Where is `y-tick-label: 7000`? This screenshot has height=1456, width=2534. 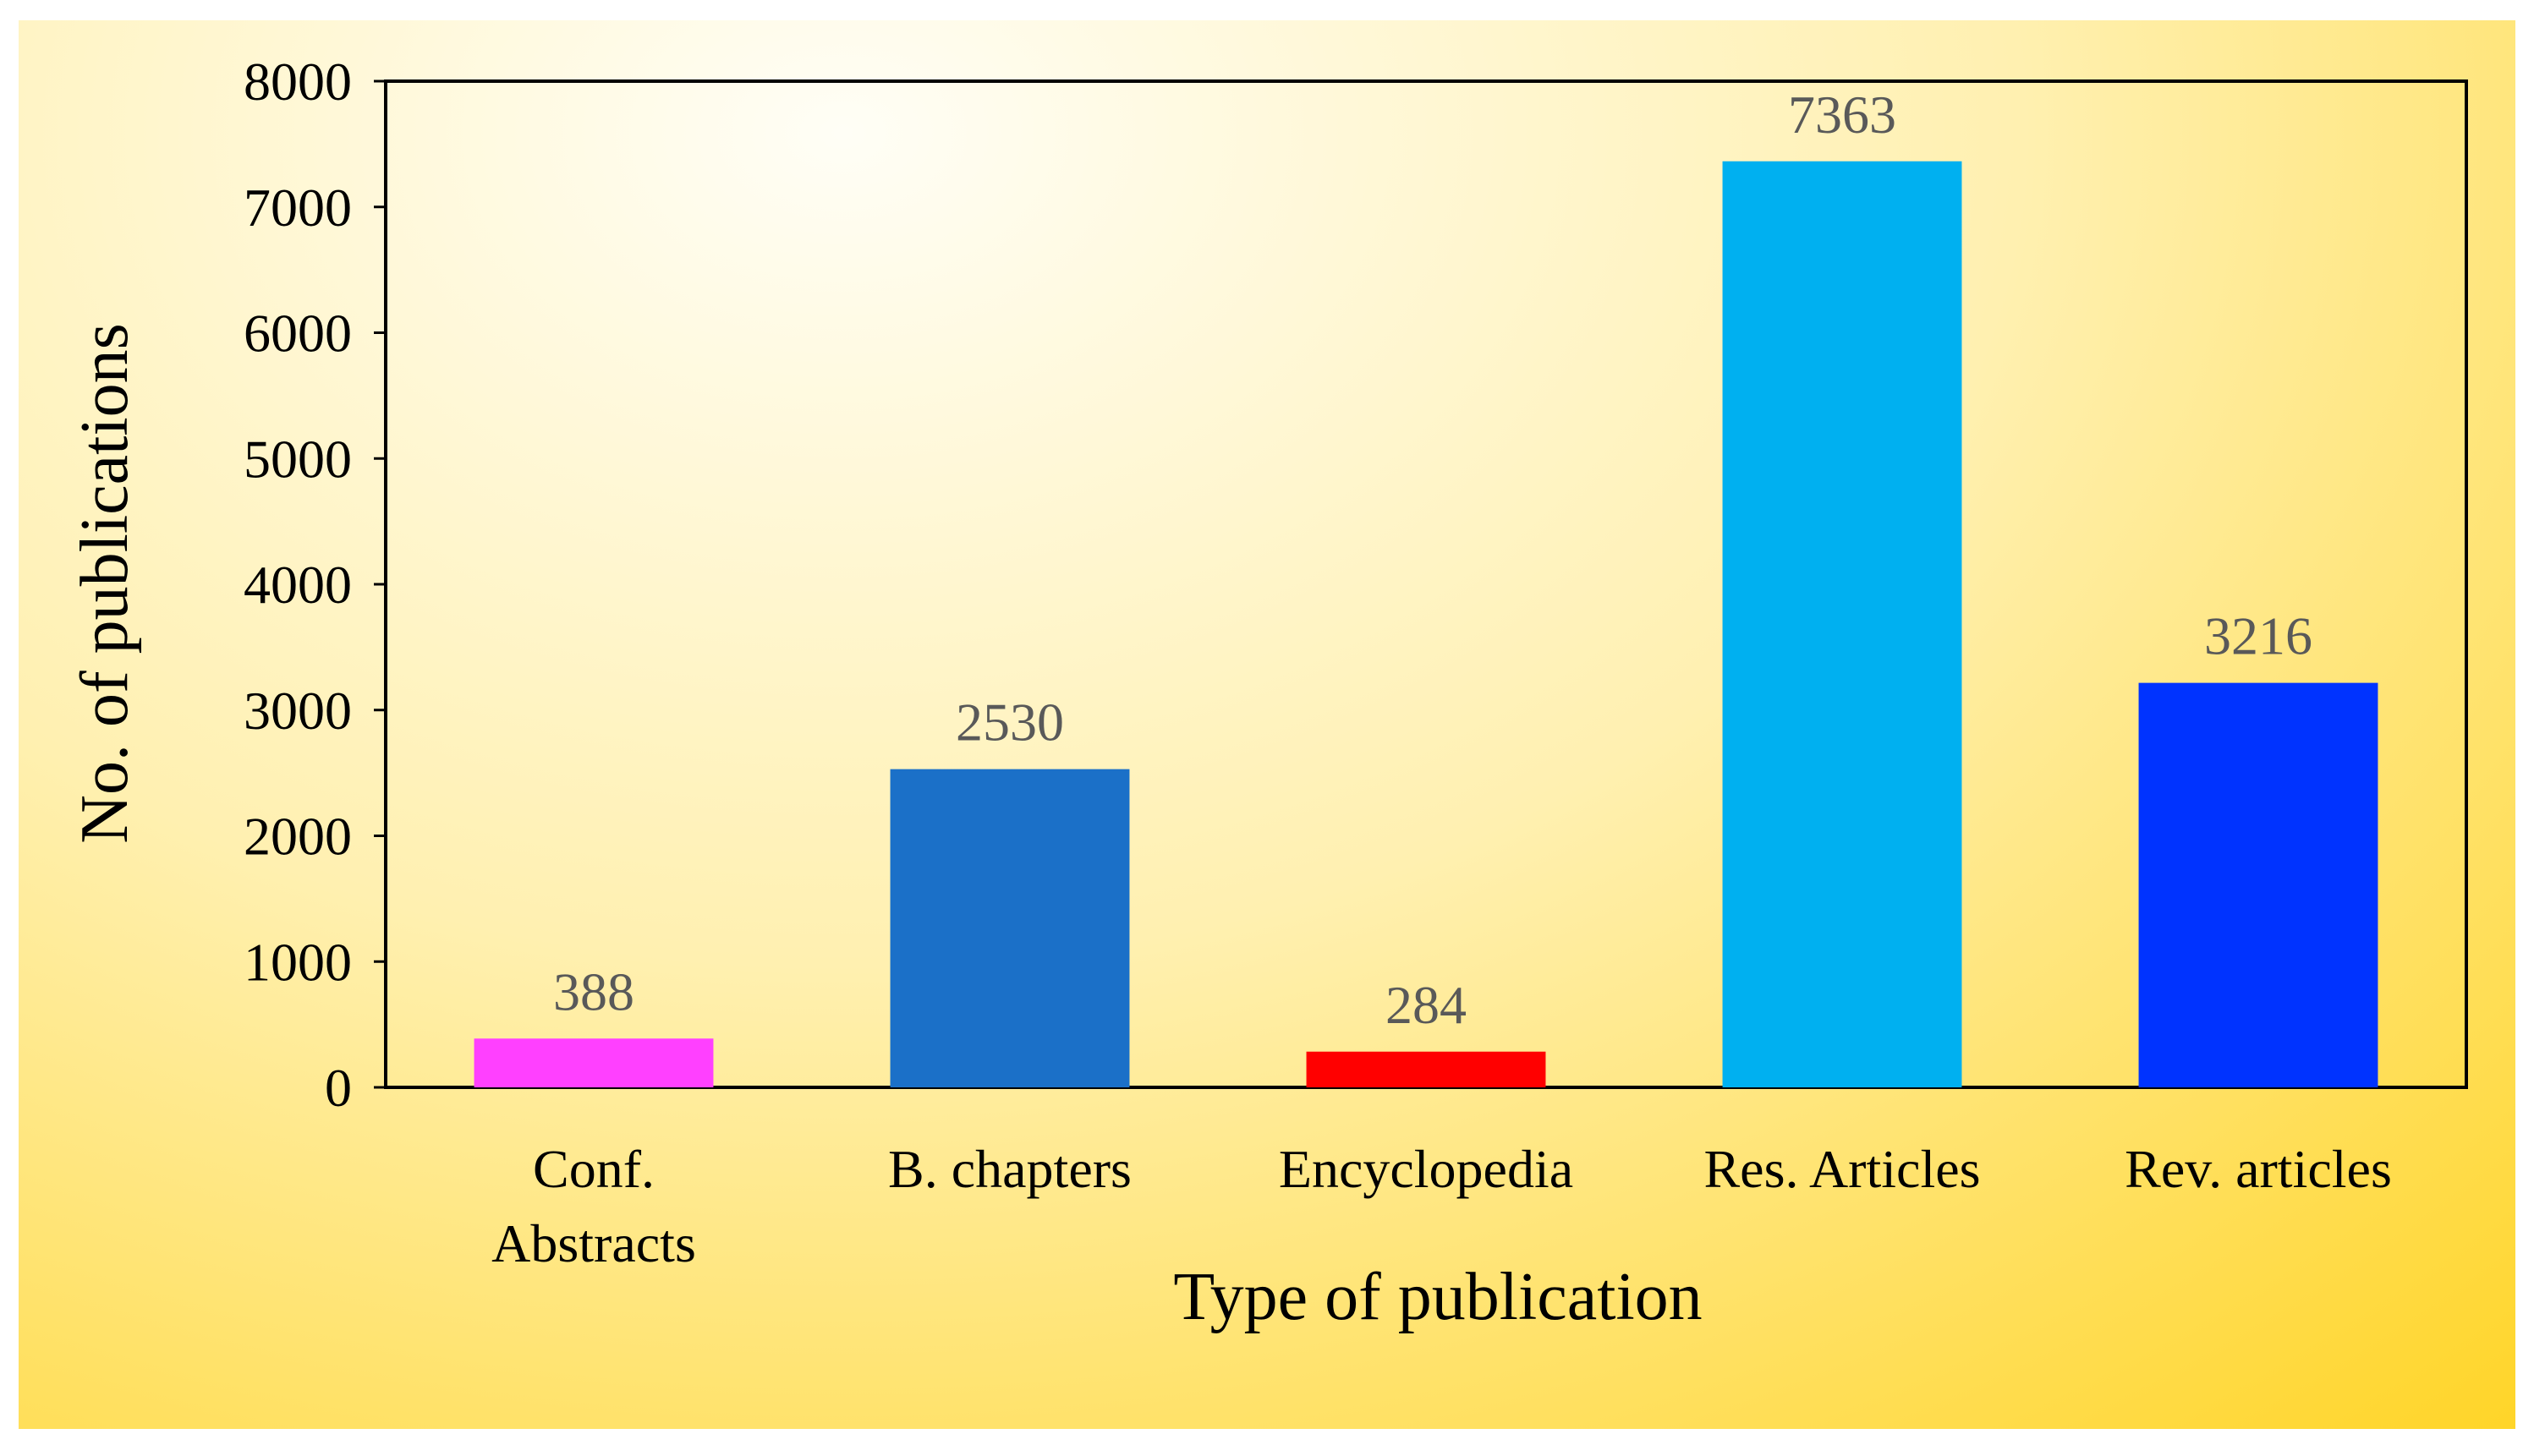 y-tick-label: 7000 is located at coordinates (298, 208).